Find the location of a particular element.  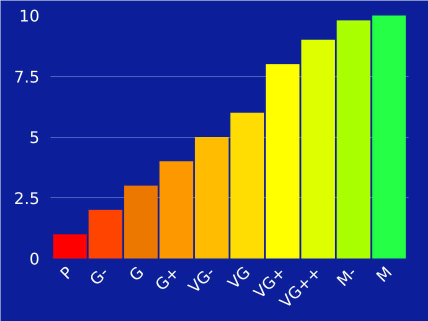

x-tick-label: G- is located at coordinates (99, 276).